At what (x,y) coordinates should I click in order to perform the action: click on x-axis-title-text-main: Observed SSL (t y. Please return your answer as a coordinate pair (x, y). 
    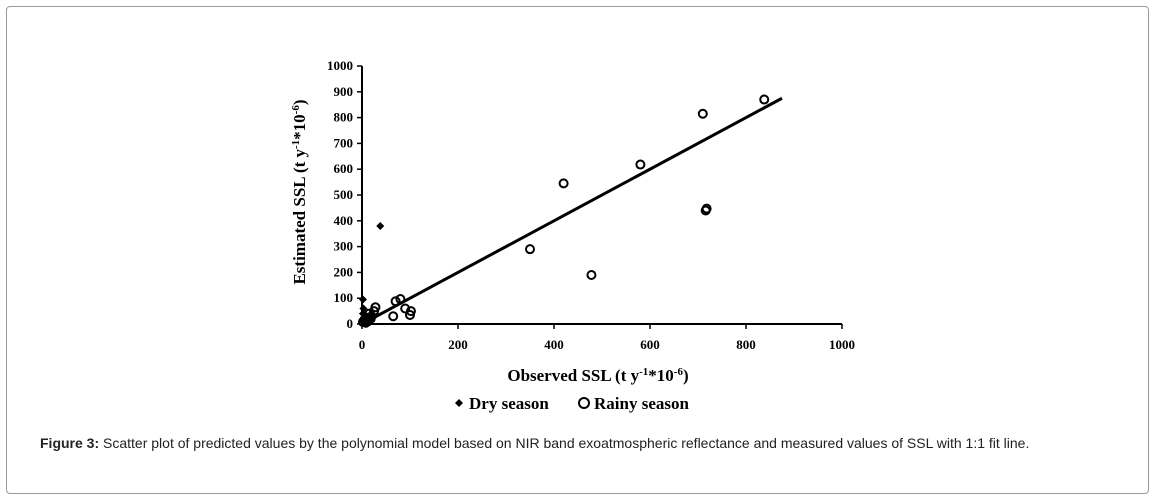
    Looking at the image, I should click on (573, 375).